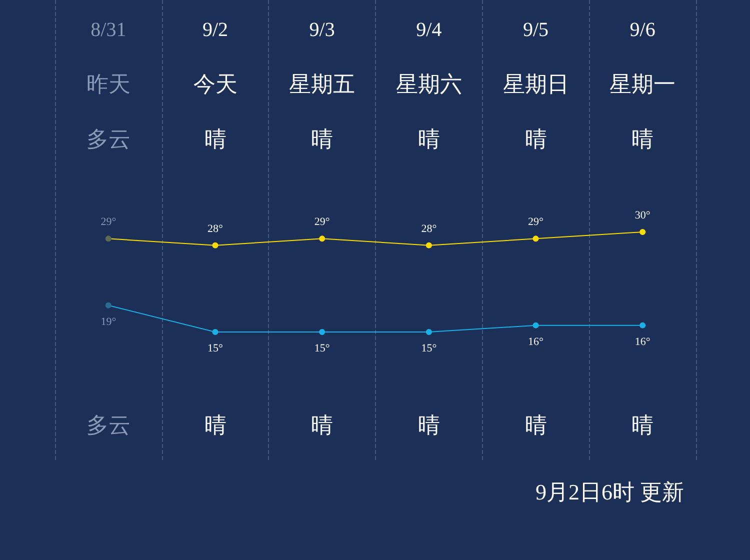 Image resolution: width=750 pixels, height=560 pixels. I want to click on text: 星期一, so click(643, 84).